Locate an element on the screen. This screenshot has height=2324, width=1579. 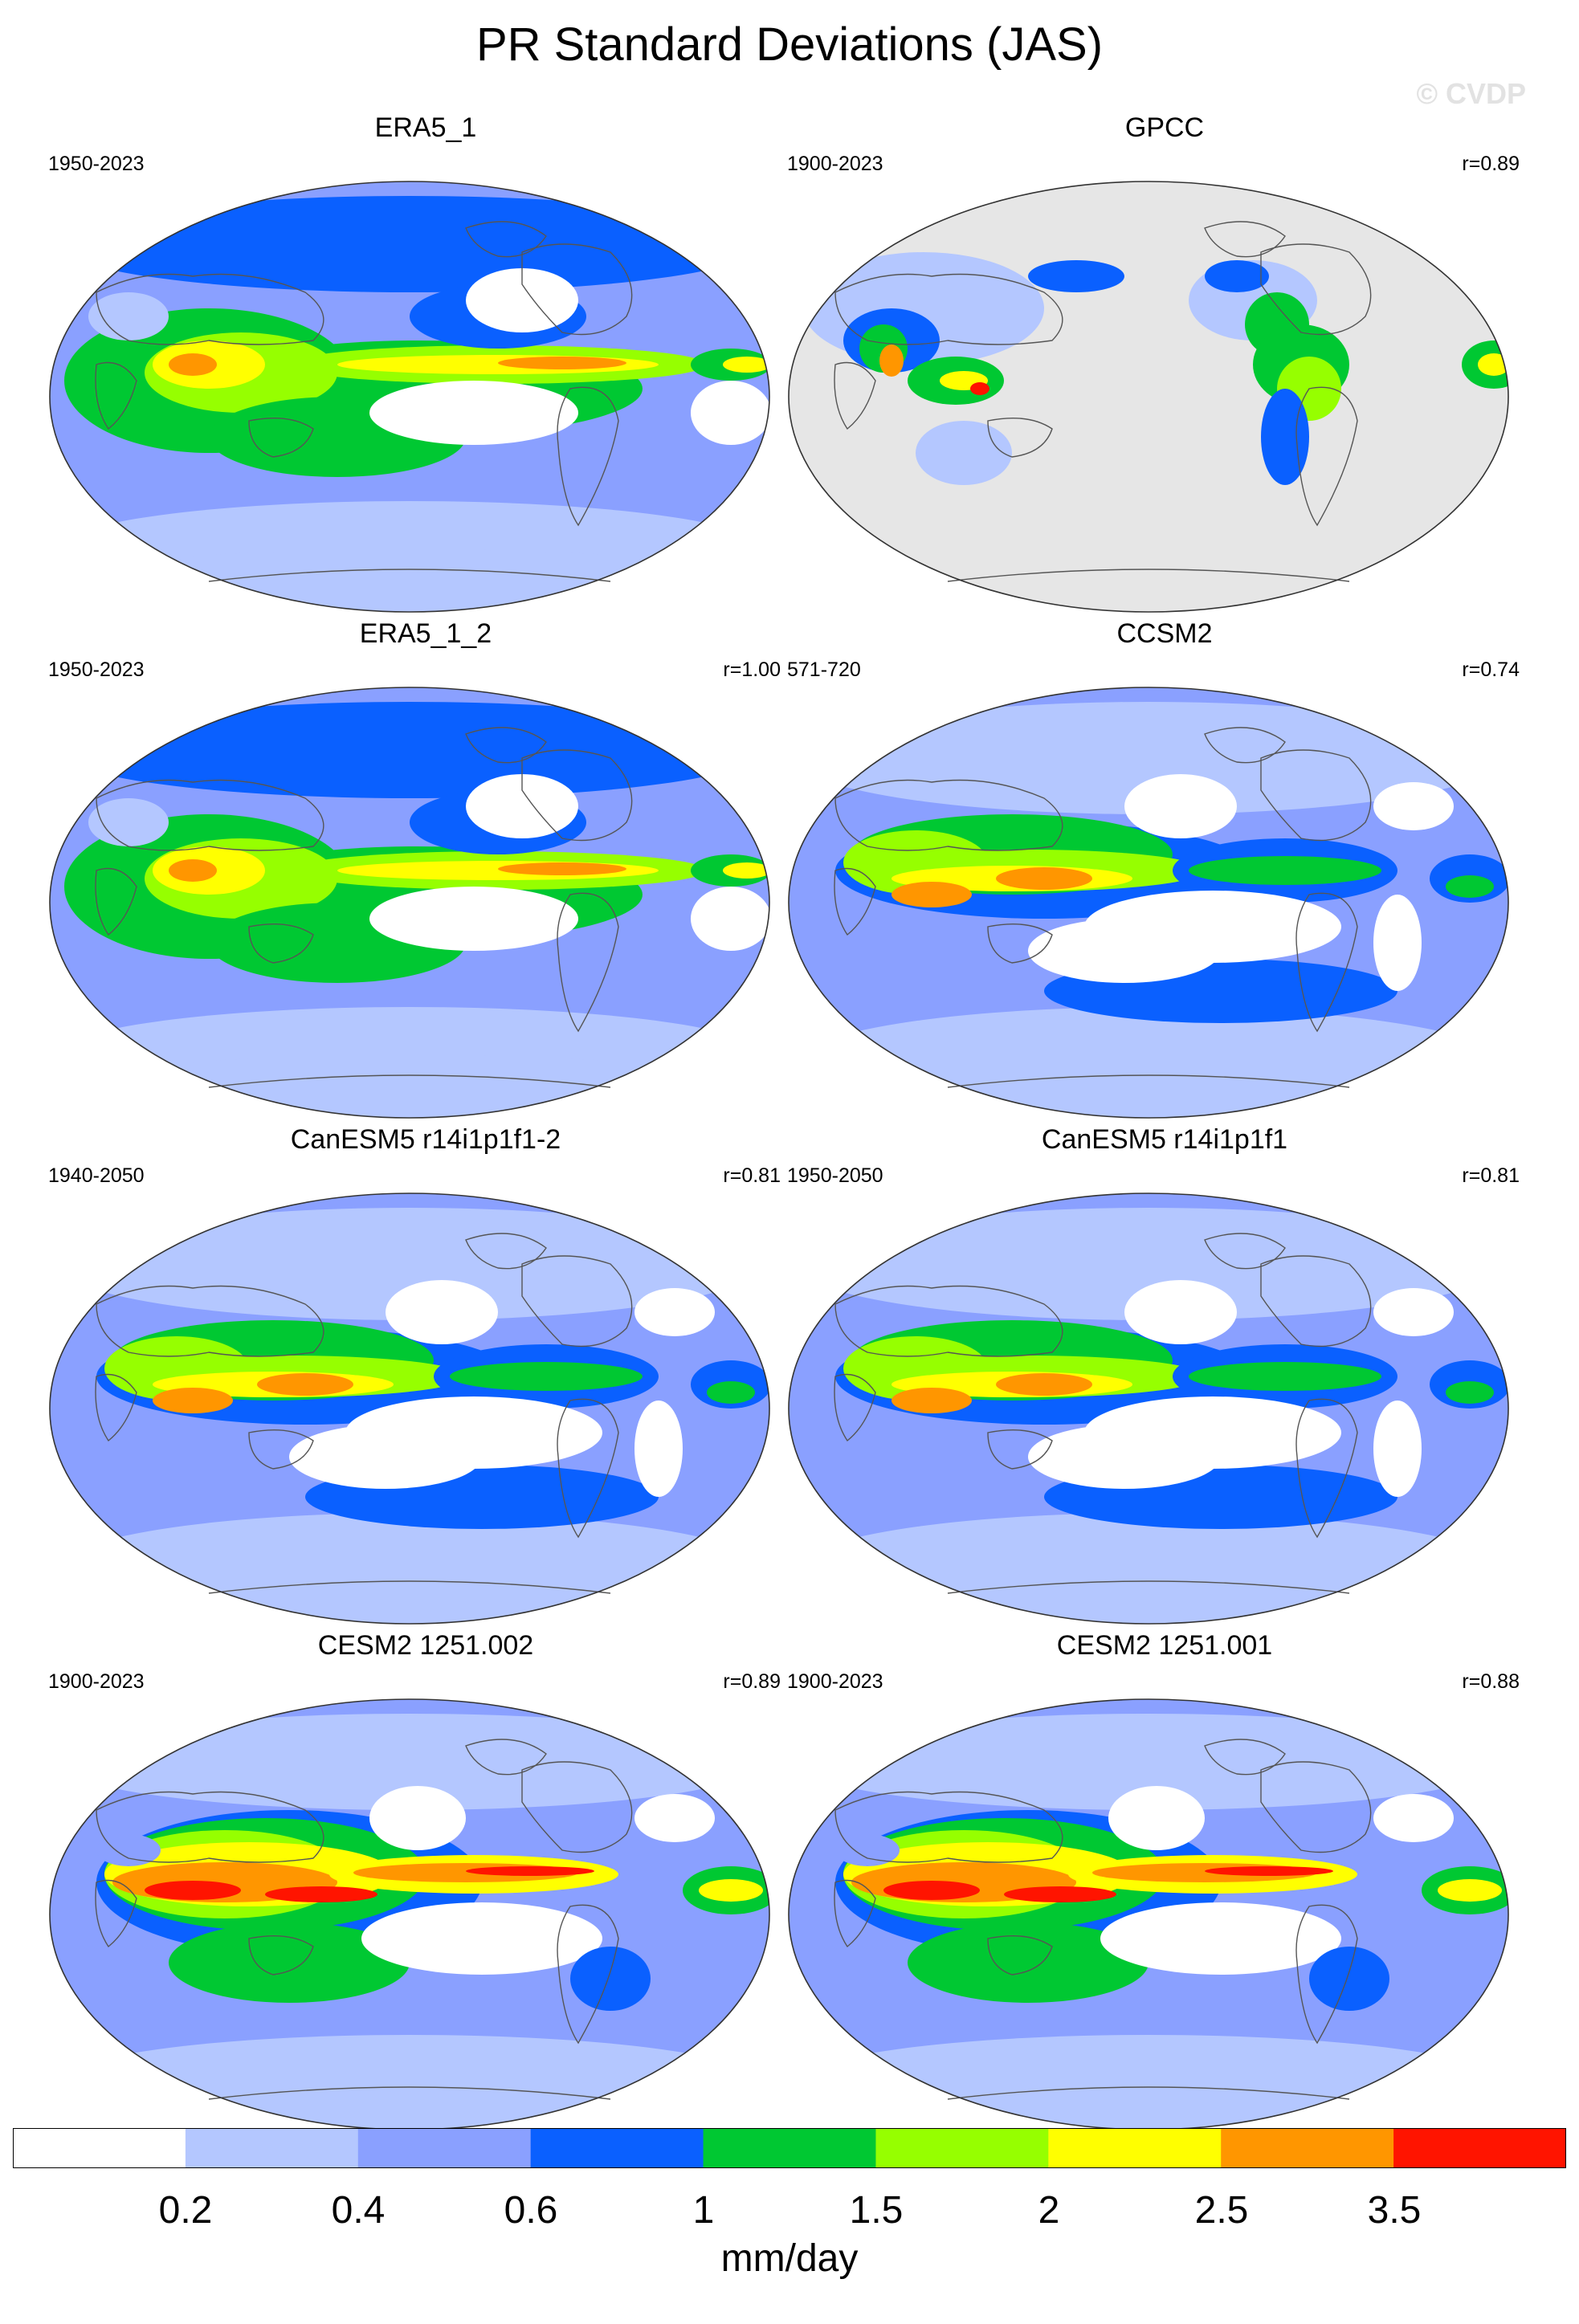
map-panel: CESM2 1251.002 1900-2023 r=0.89 is located at coordinates (425, 1891).